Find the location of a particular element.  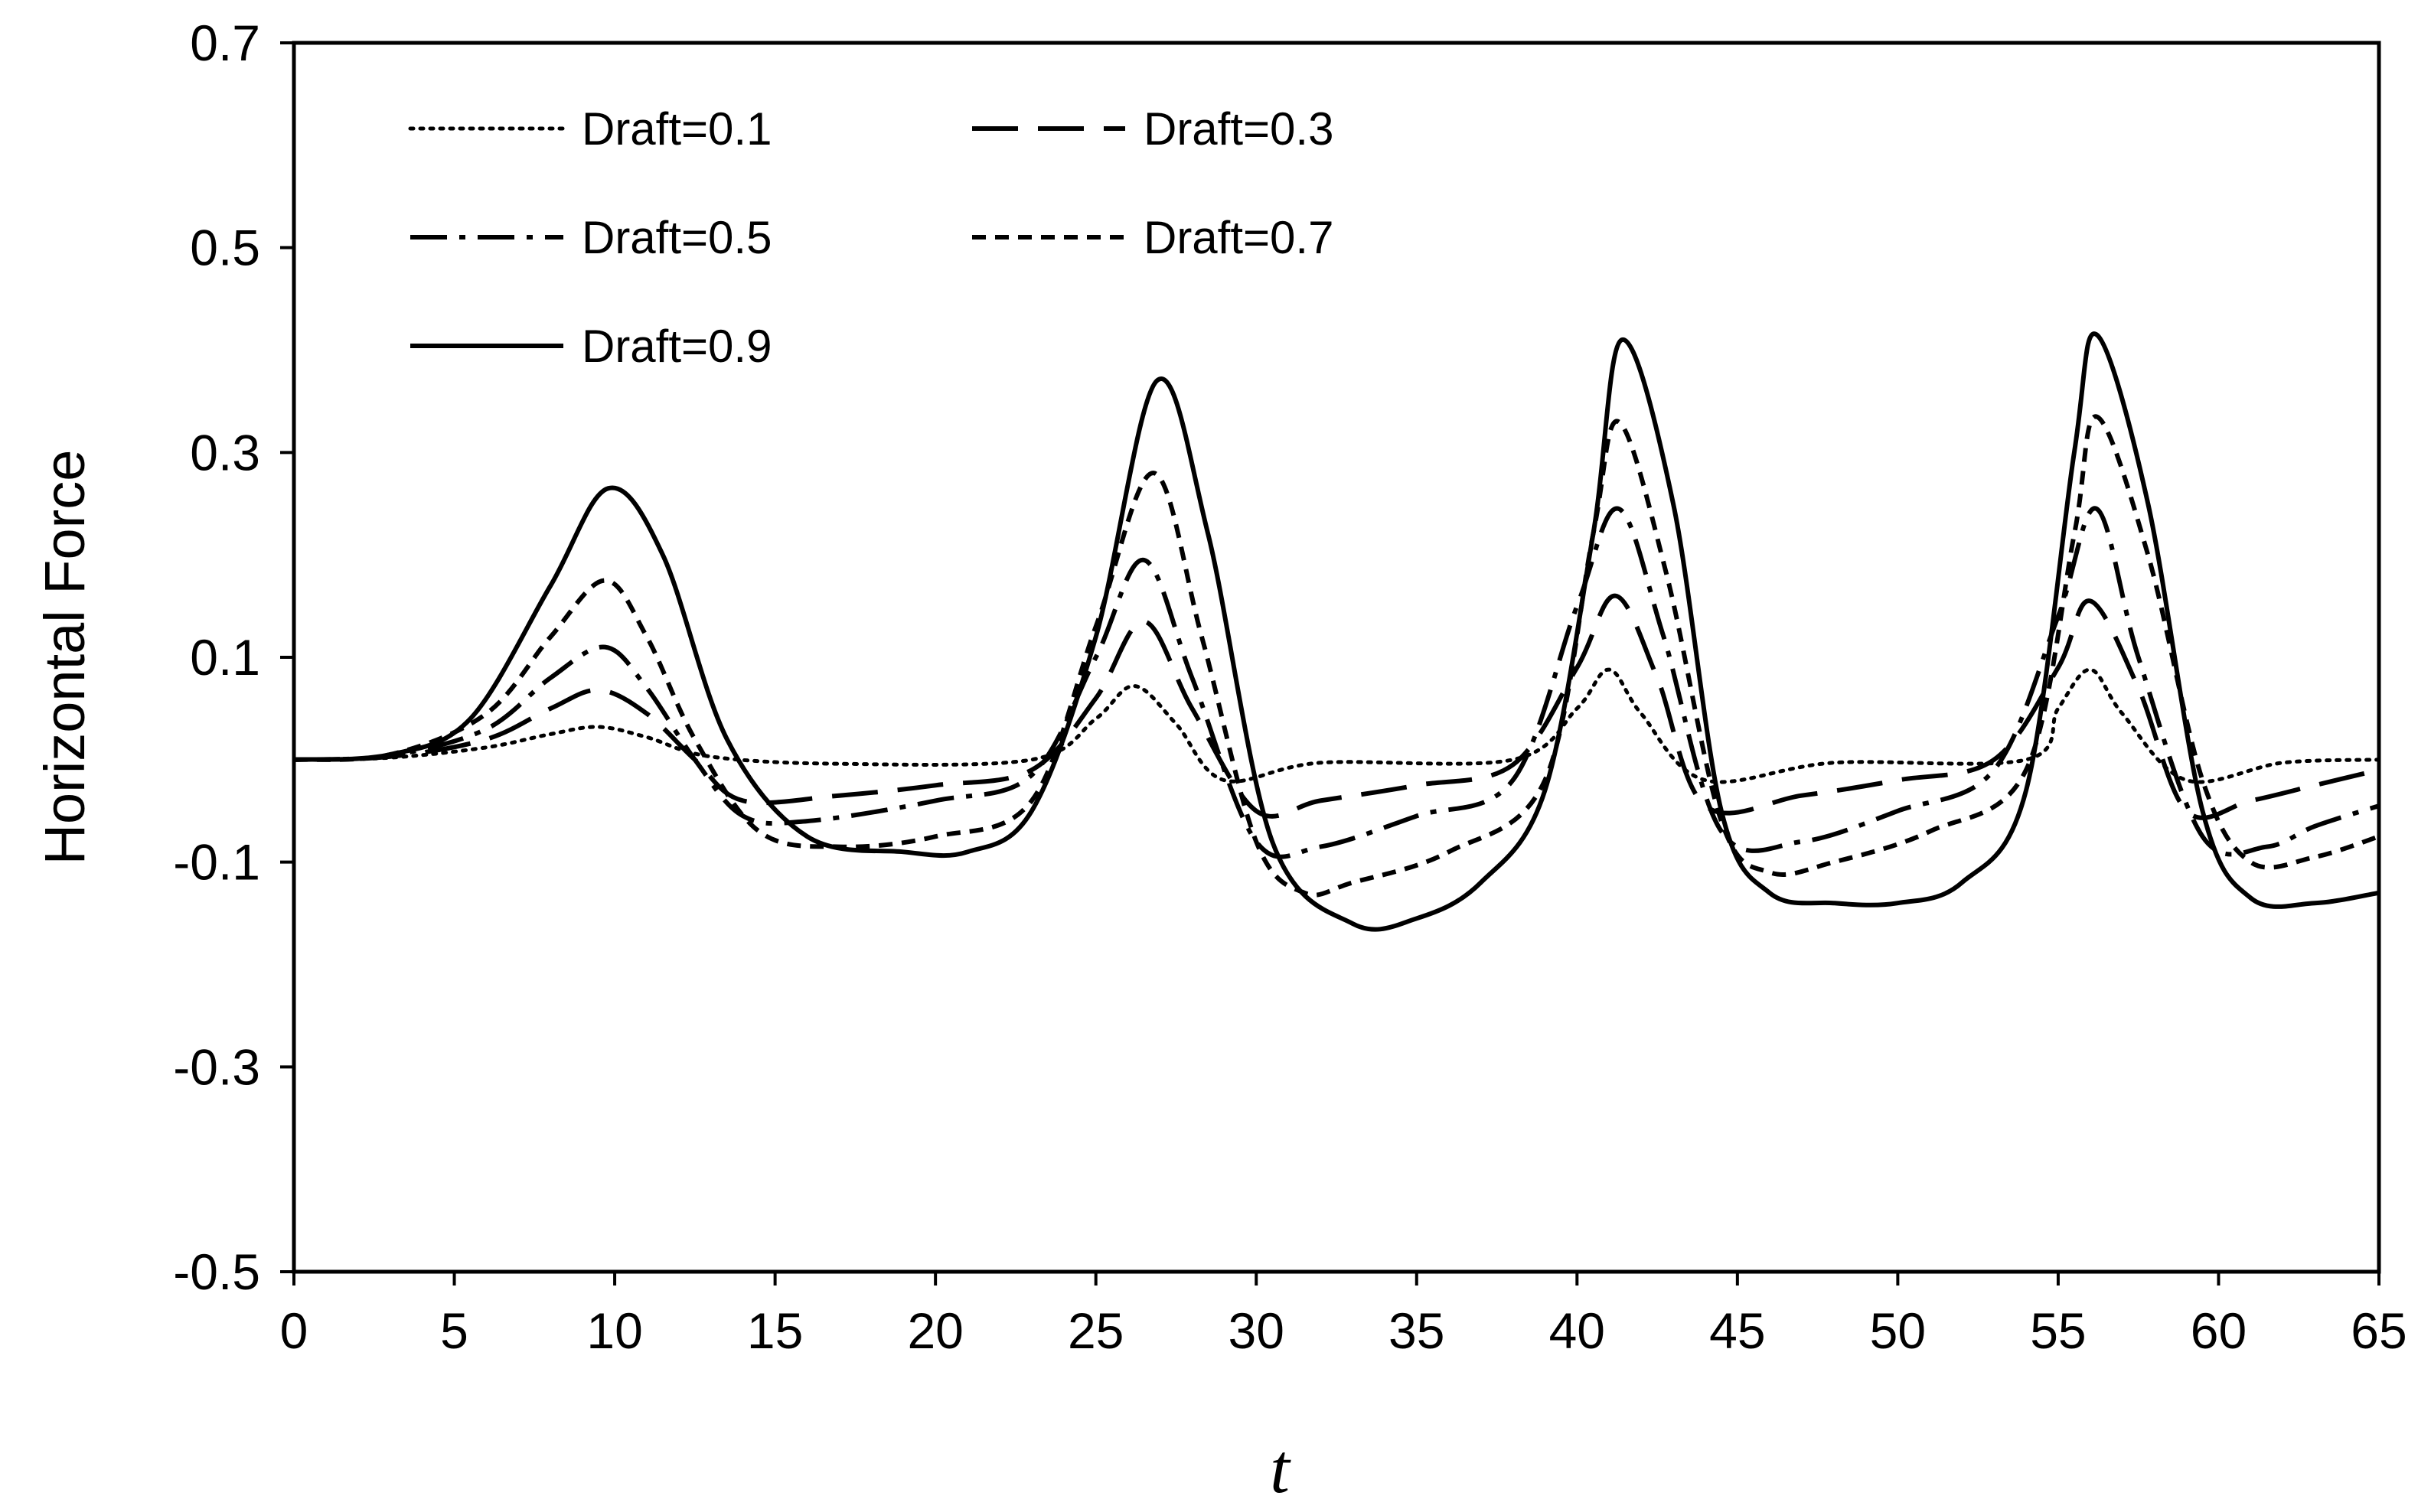

y-tick-label: 0.1 is located at coordinates (225, 657).